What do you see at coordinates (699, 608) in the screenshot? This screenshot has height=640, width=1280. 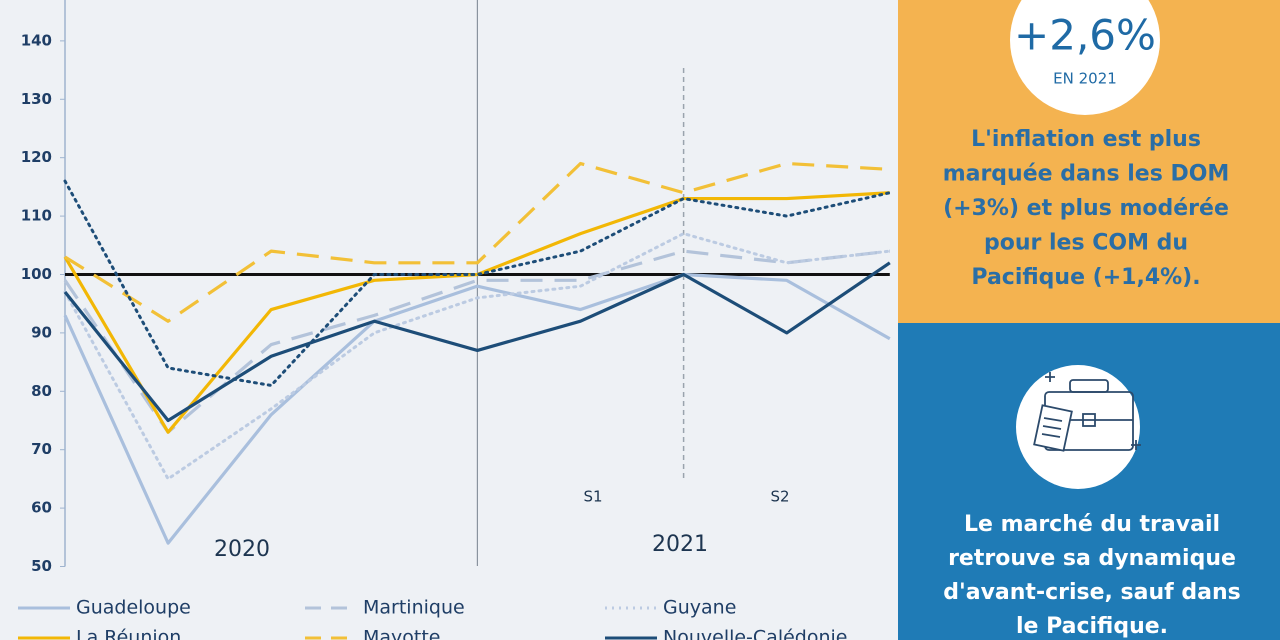 I see `legend-label: Guyane` at bounding box center [699, 608].